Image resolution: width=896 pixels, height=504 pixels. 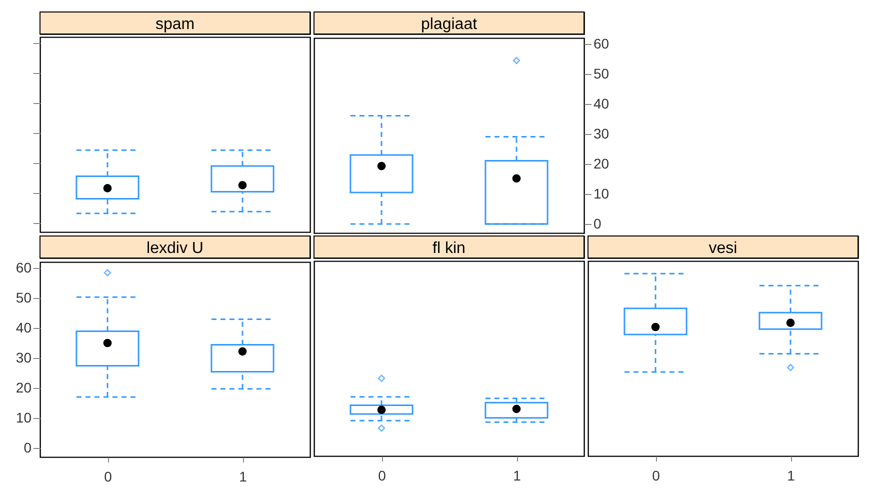 What do you see at coordinates (175, 248) in the screenshot?
I see `chart-title: lexdiv U` at bounding box center [175, 248].